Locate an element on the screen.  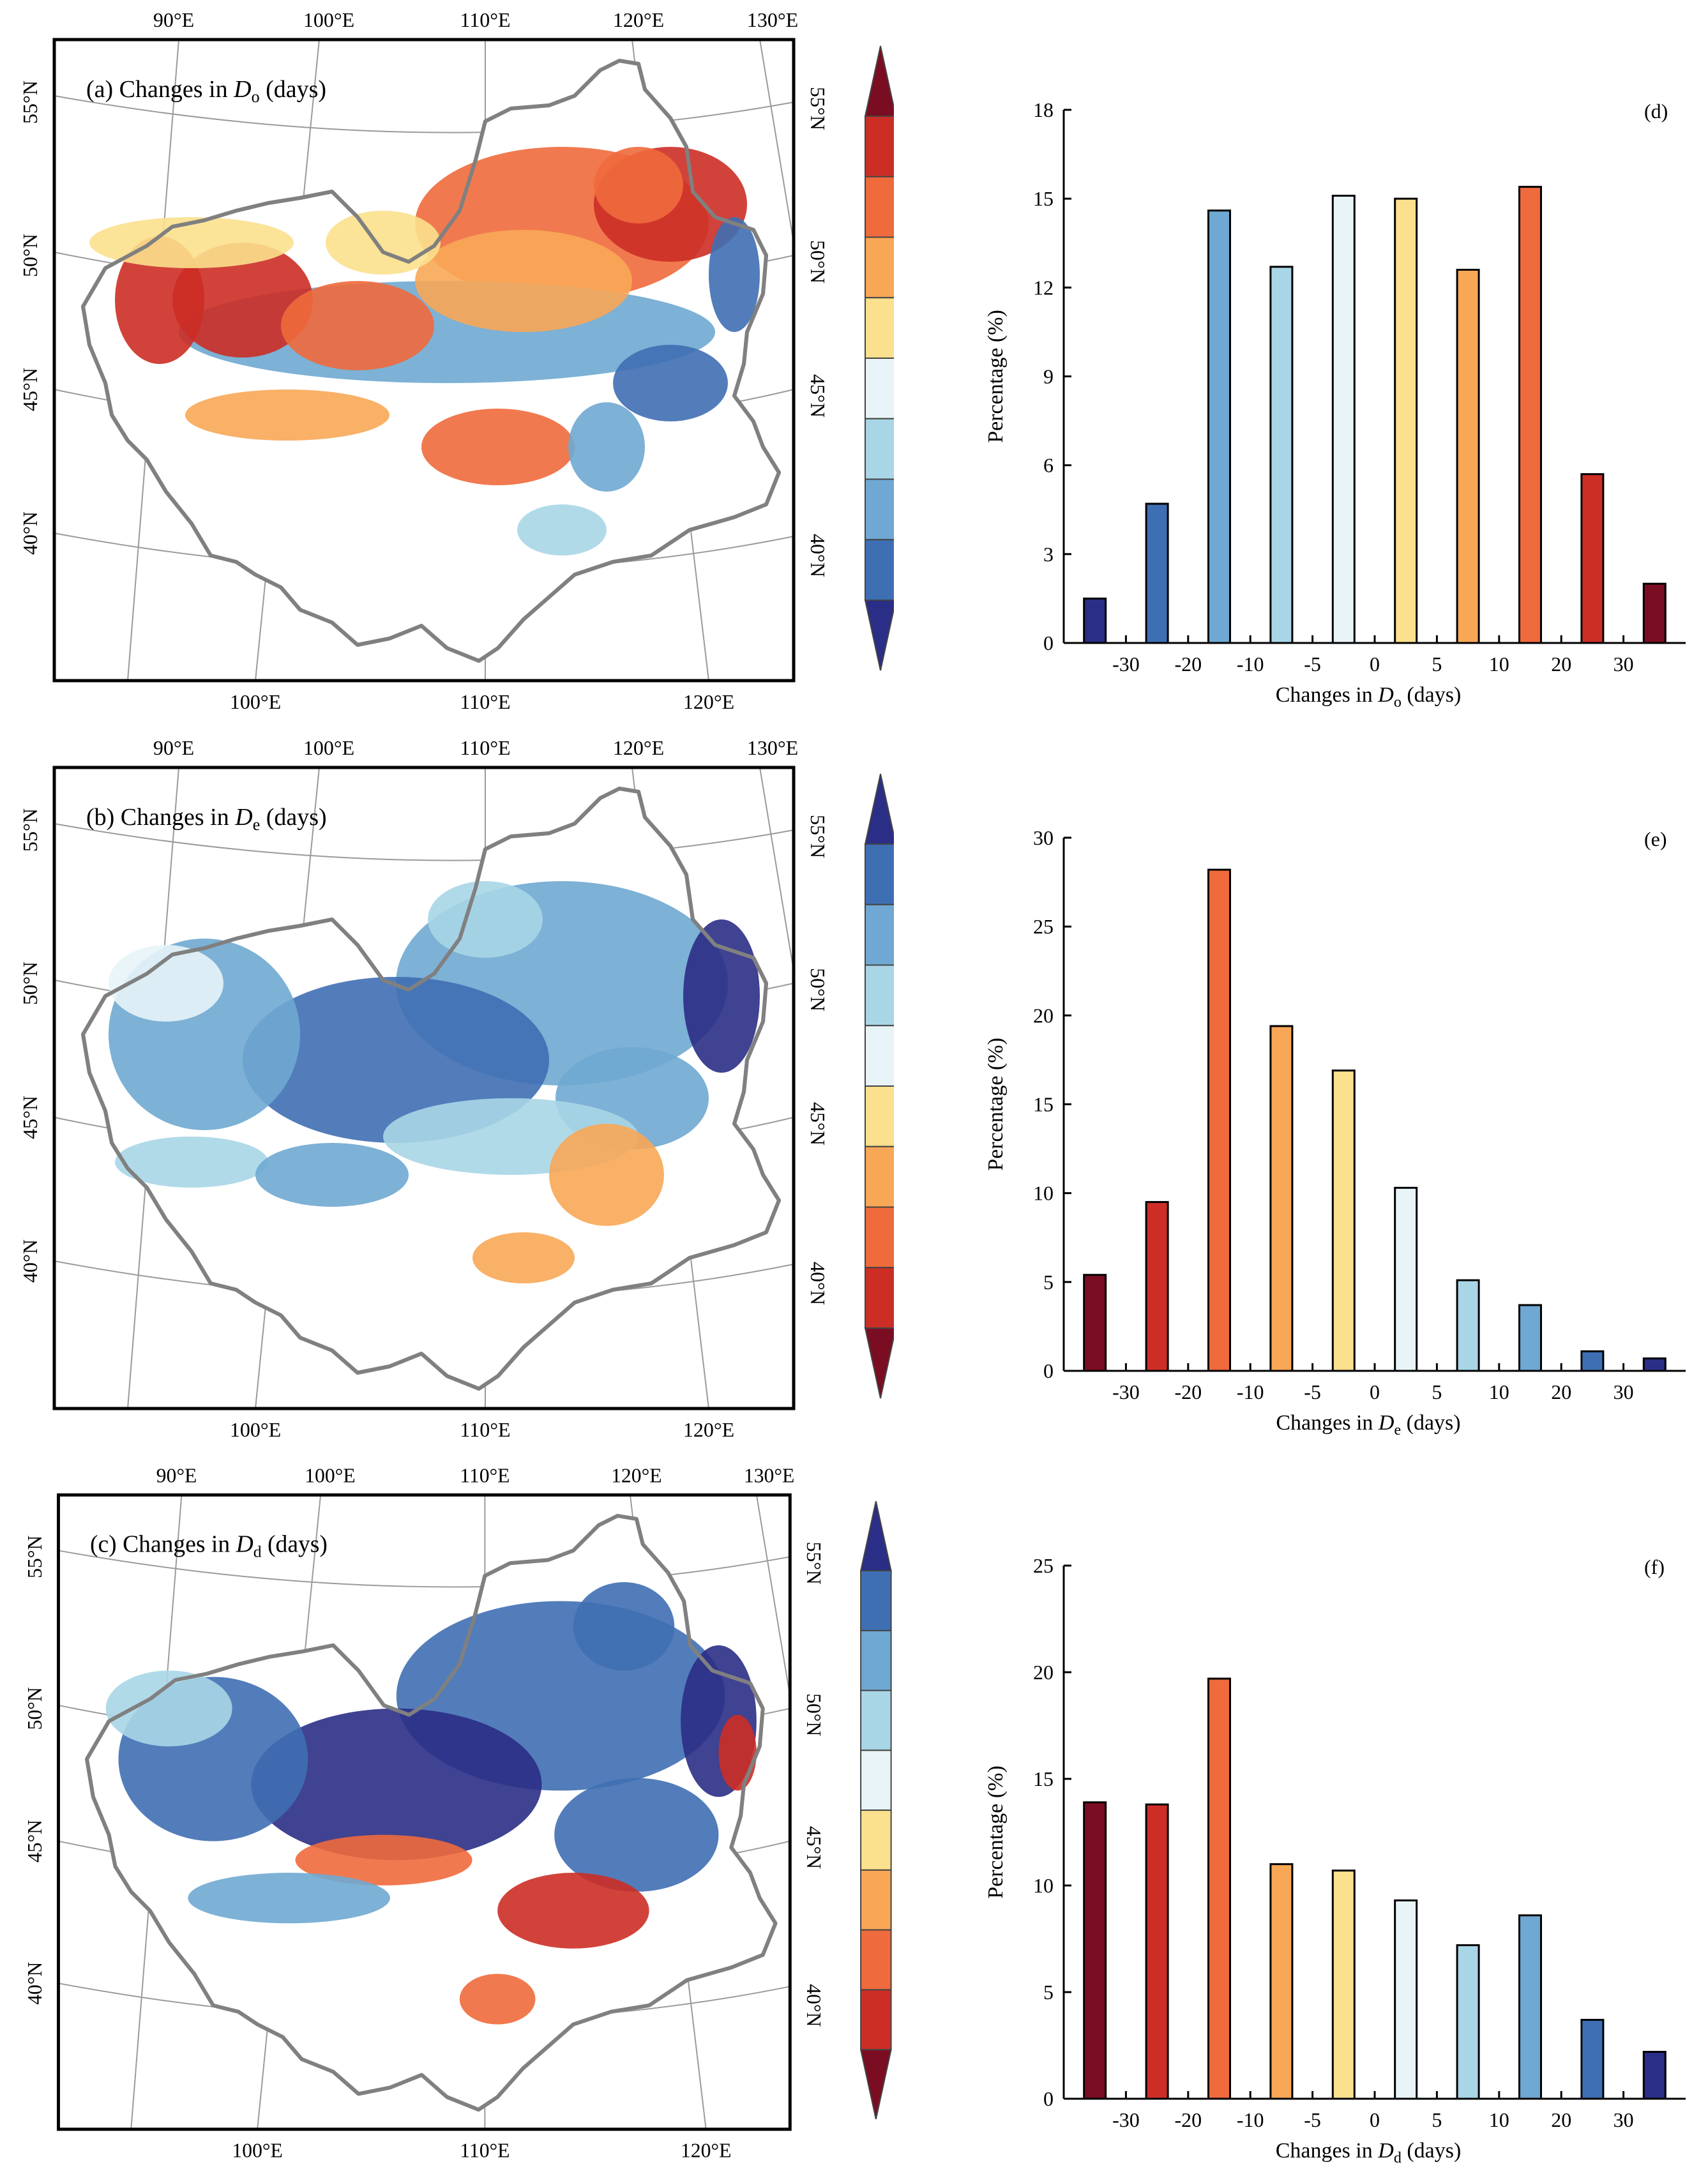
top-longitude-label: 100°E is located at coordinates (328, 747).